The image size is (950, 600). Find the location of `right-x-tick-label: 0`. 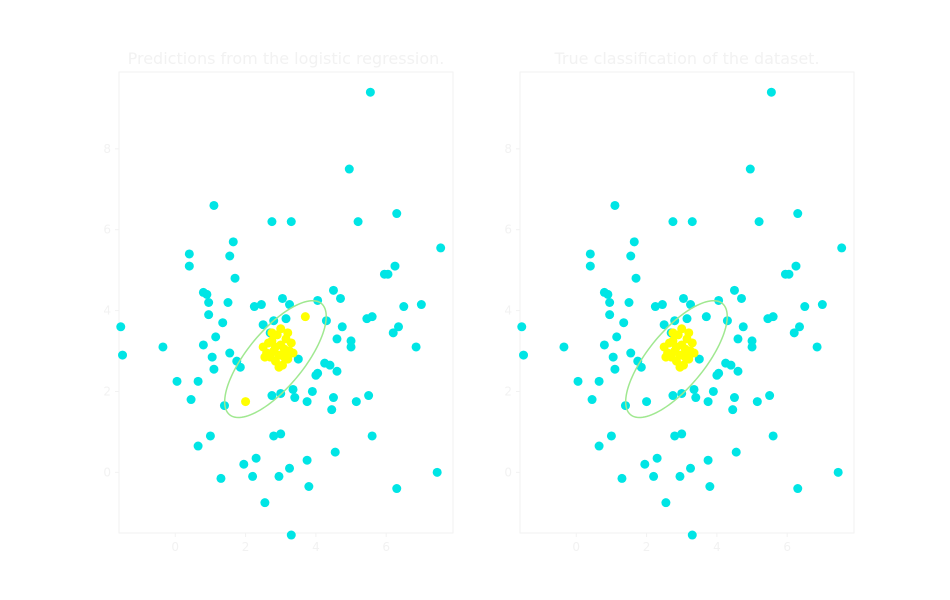

right-x-tick-label: 0 is located at coordinates (576, 547).